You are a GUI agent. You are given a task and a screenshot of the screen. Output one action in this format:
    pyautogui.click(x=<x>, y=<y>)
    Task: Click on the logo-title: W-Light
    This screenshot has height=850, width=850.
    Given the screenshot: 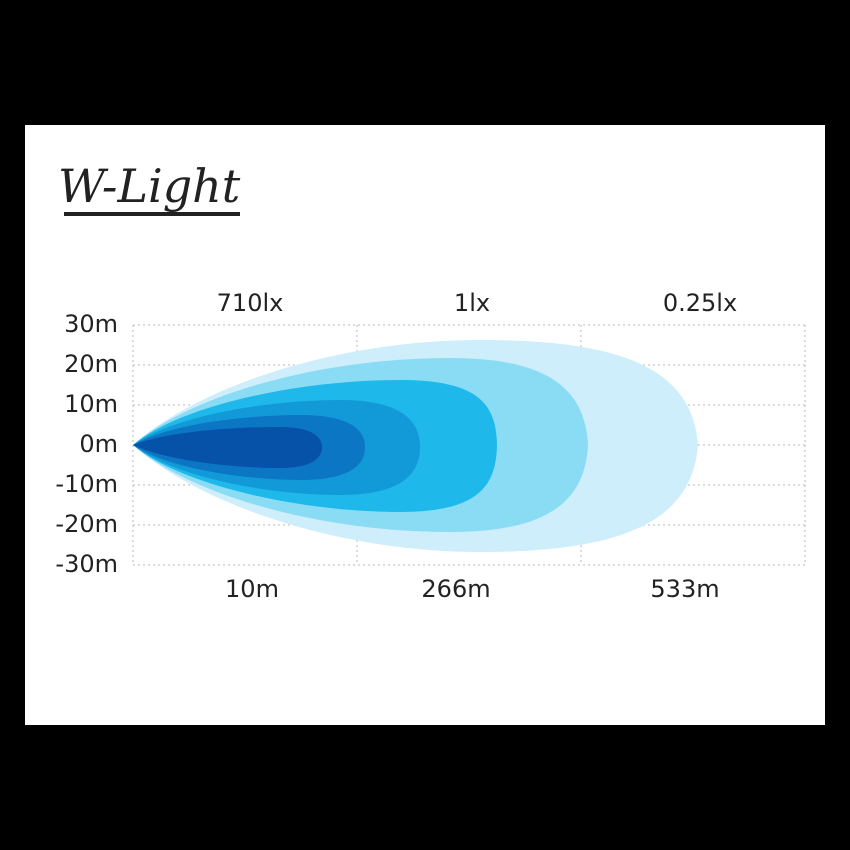 What is the action you would take?
    pyautogui.click(x=149, y=186)
    